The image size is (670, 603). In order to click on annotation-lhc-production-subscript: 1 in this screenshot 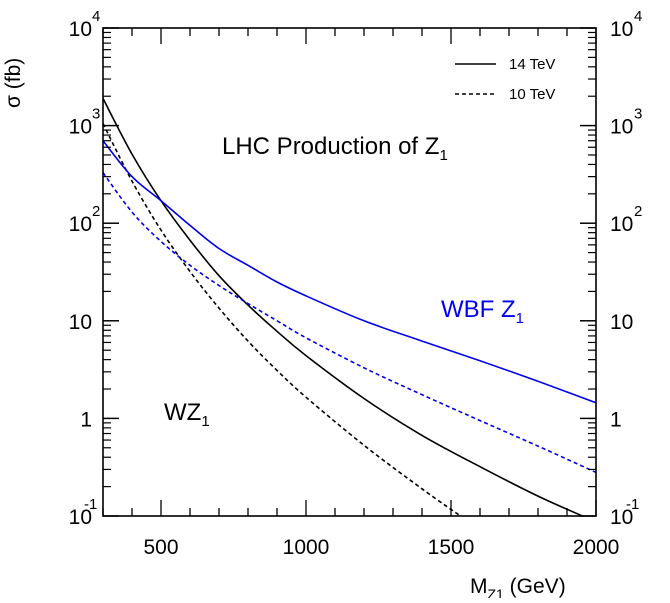, I will do `click(443, 155)`.